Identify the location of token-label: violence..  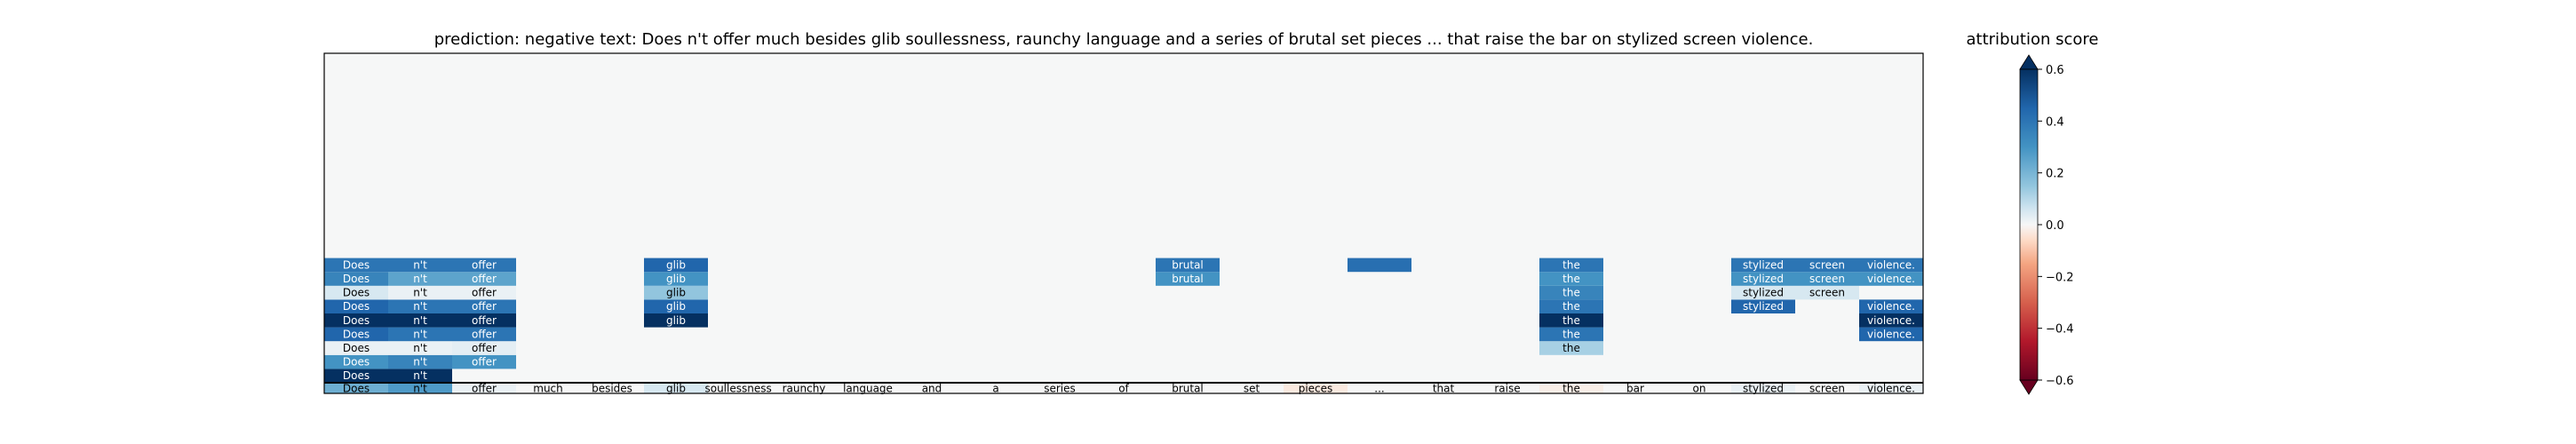
(1891, 389).